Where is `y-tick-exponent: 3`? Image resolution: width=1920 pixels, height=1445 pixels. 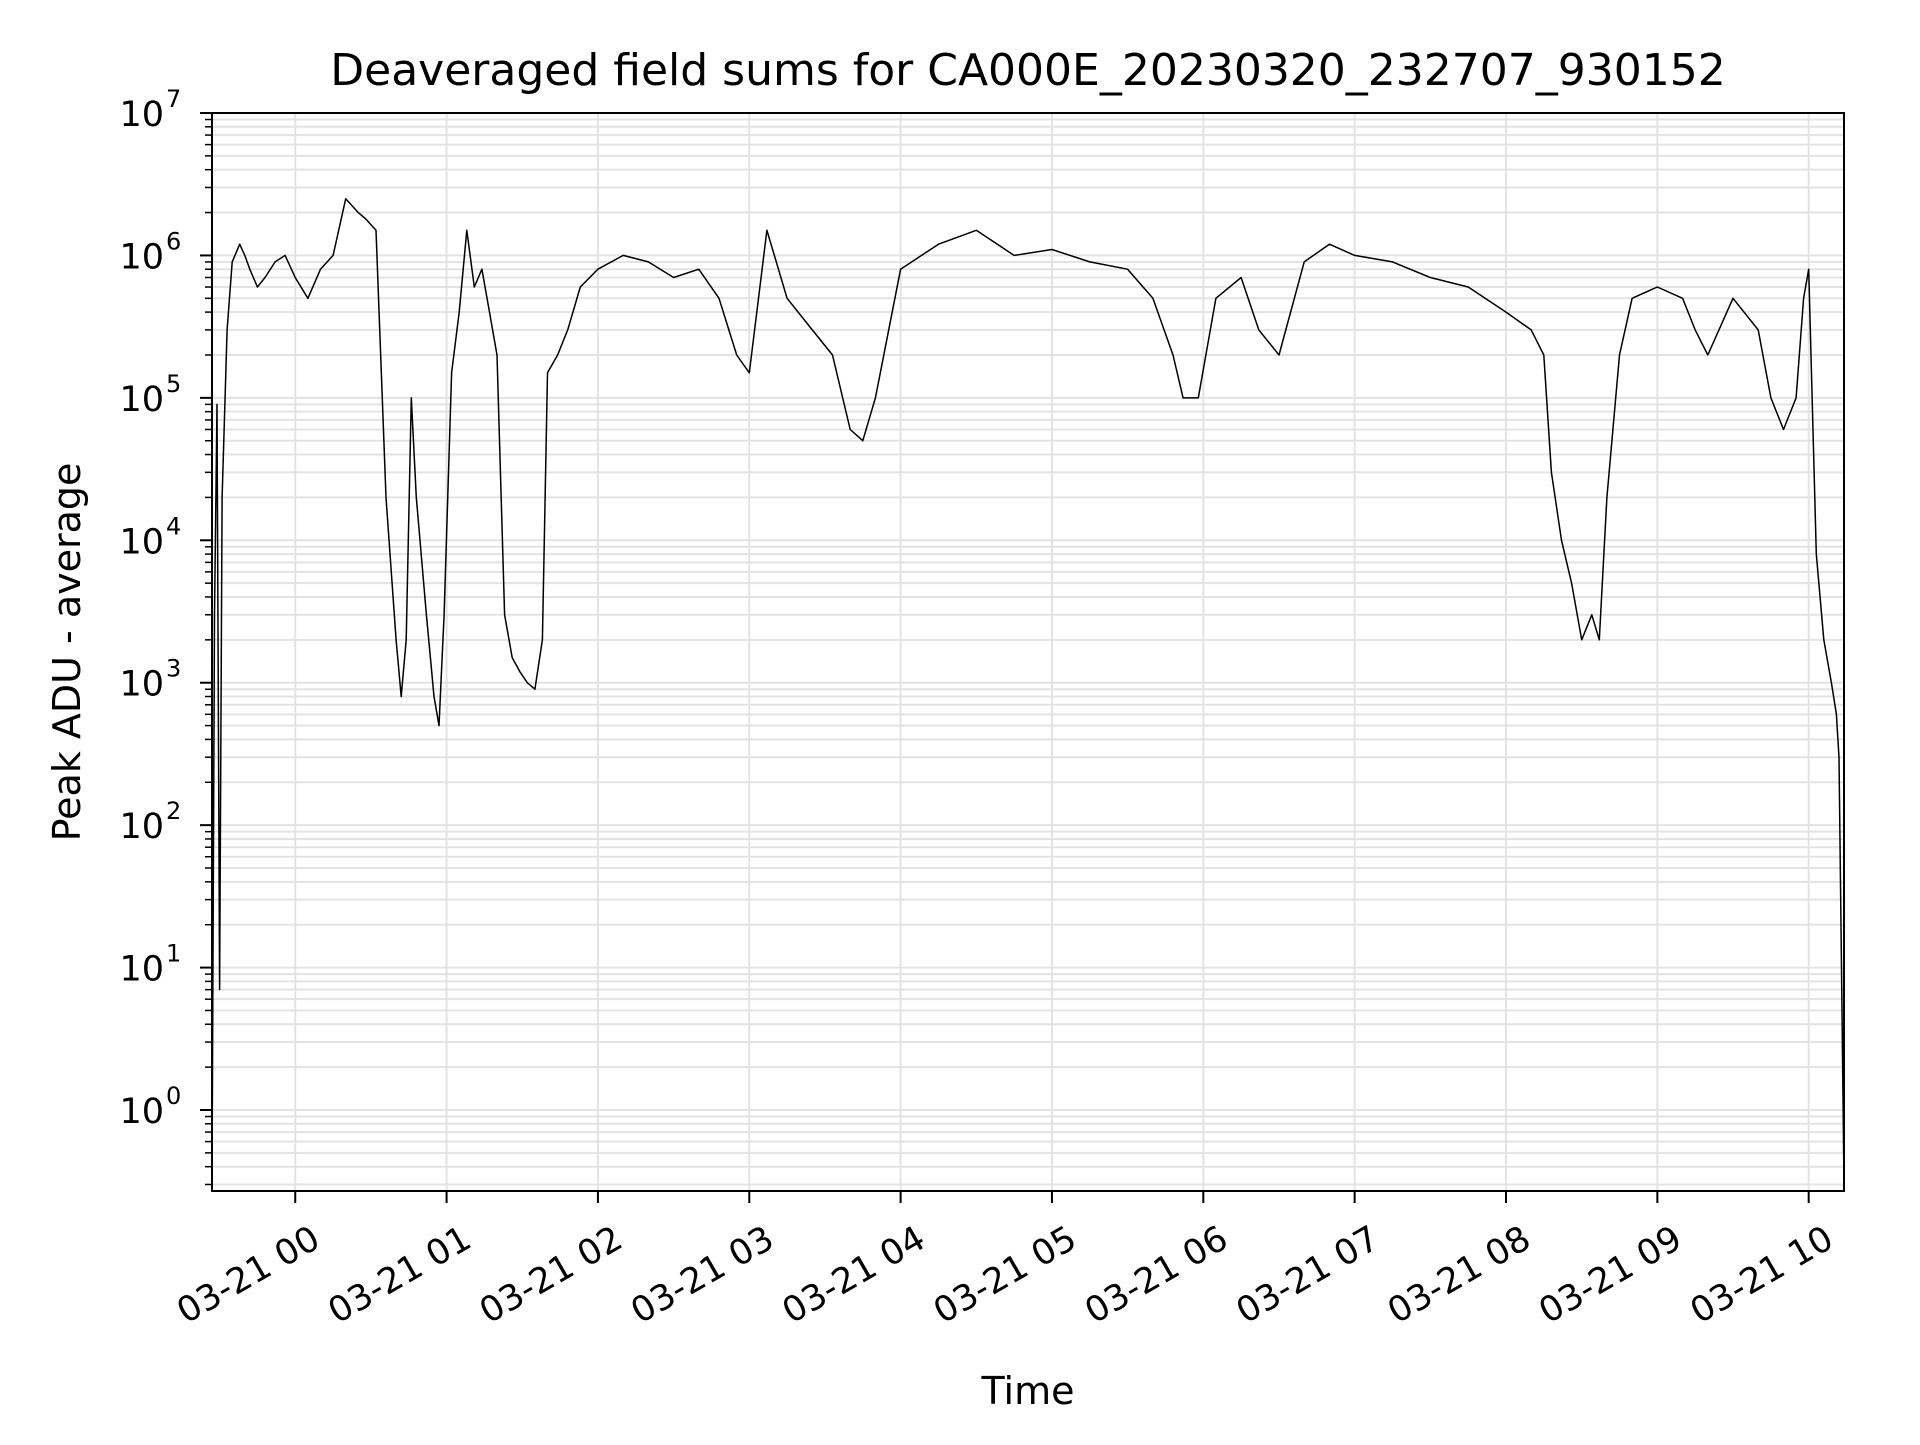 y-tick-exponent: 3 is located at coordinates (173, 669).